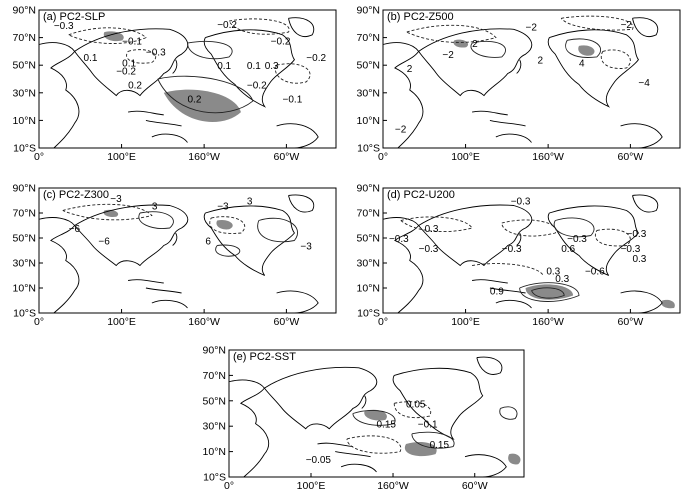 The height and width of the screenshot is (501, 693). What do you see at coordinates (420, 17) in the screenshot?
I see `panel-title: (b) PC2-Z500` at bounding box center [420, 17].